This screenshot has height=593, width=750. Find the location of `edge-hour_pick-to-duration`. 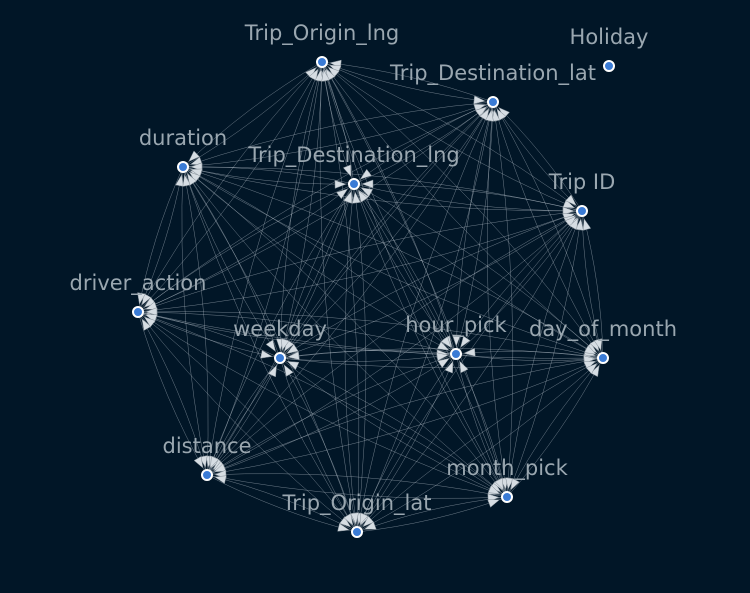

edge-hour_pick-to-duration is located at coordinates (319, 260).